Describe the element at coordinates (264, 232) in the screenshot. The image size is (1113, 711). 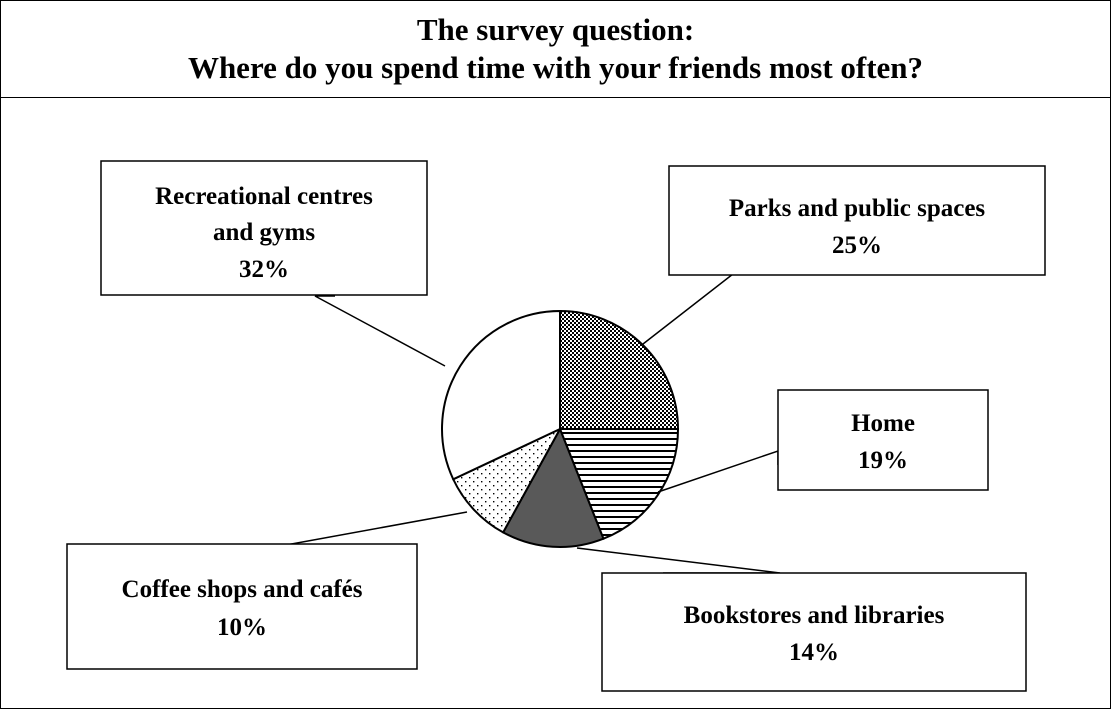
I see `label-recreational-line2: and gyms` at that location.